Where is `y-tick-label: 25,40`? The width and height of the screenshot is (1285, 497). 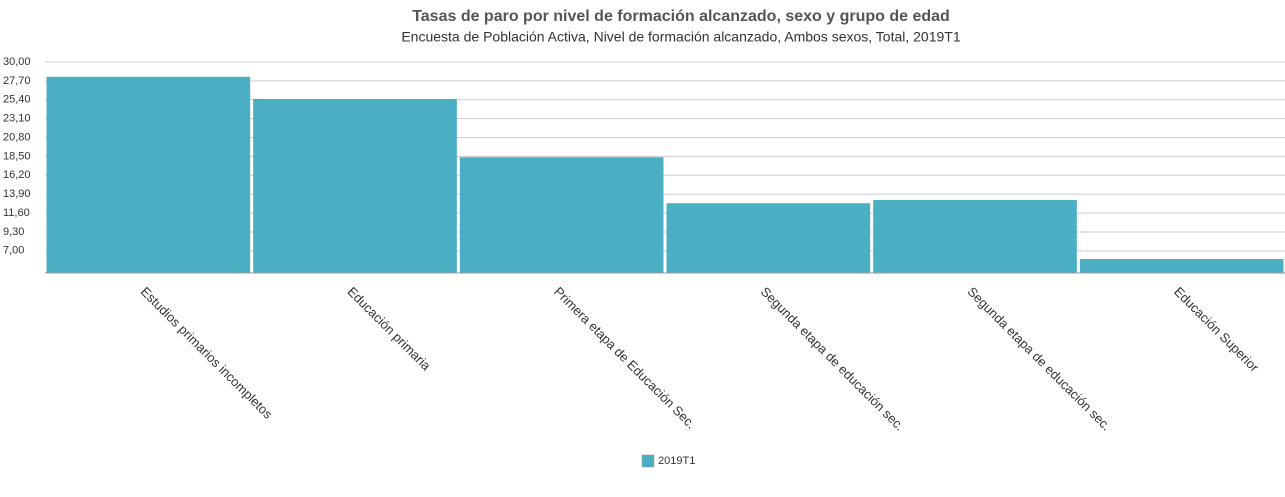 y-tick-label: 25,40 is located at coordinates (17, 100).